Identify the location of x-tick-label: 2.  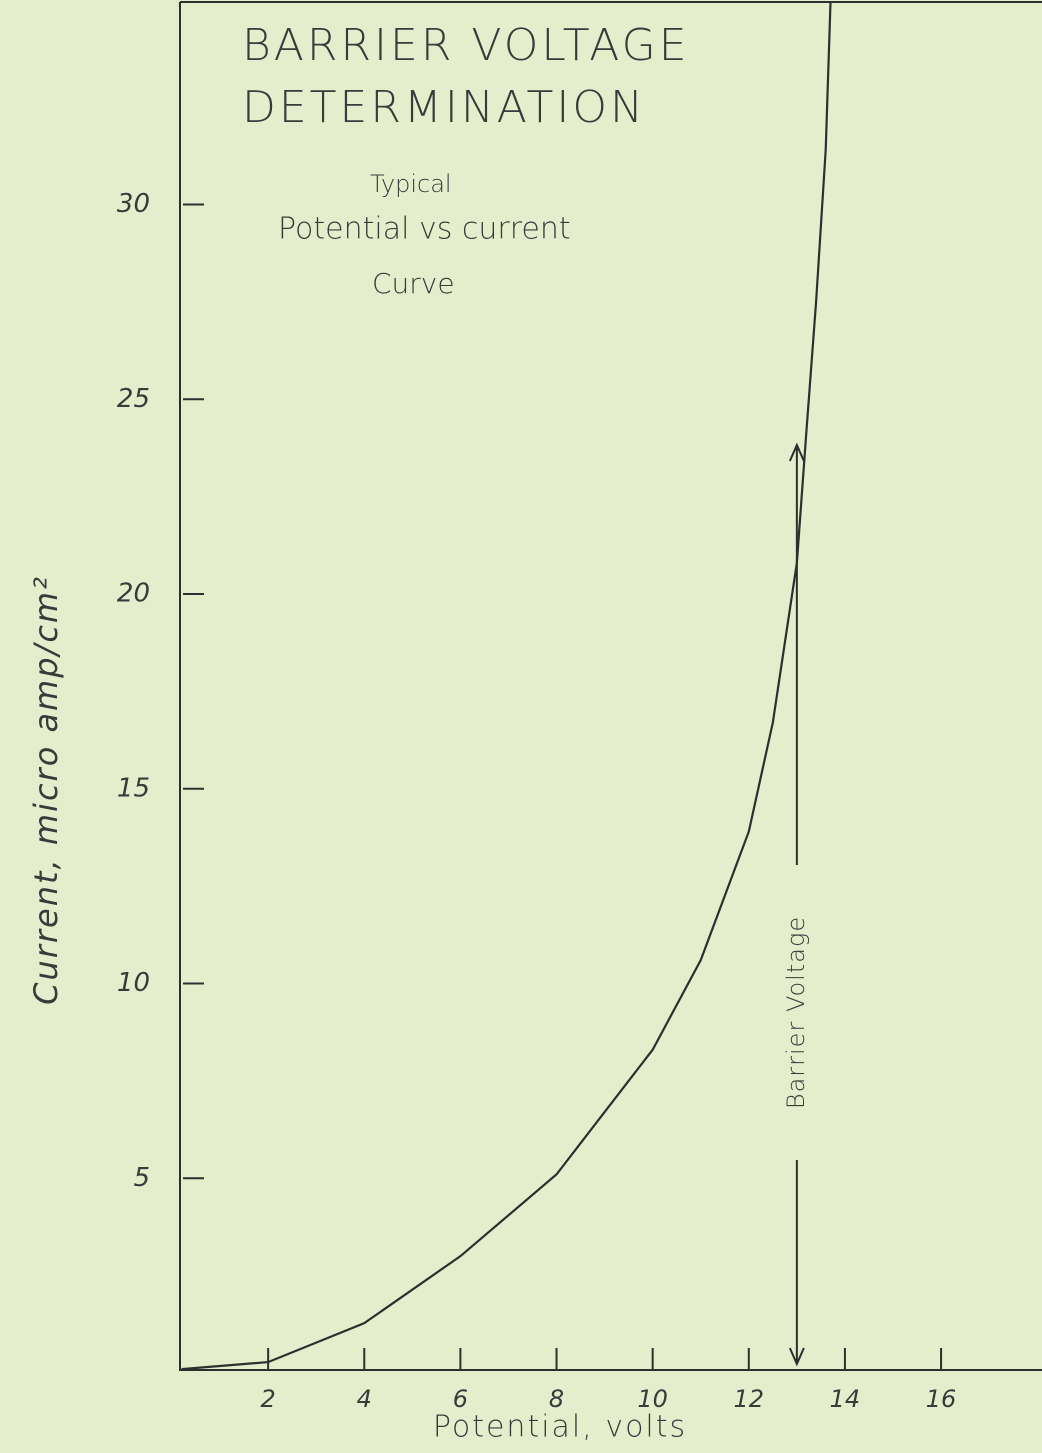
(267, 1399).